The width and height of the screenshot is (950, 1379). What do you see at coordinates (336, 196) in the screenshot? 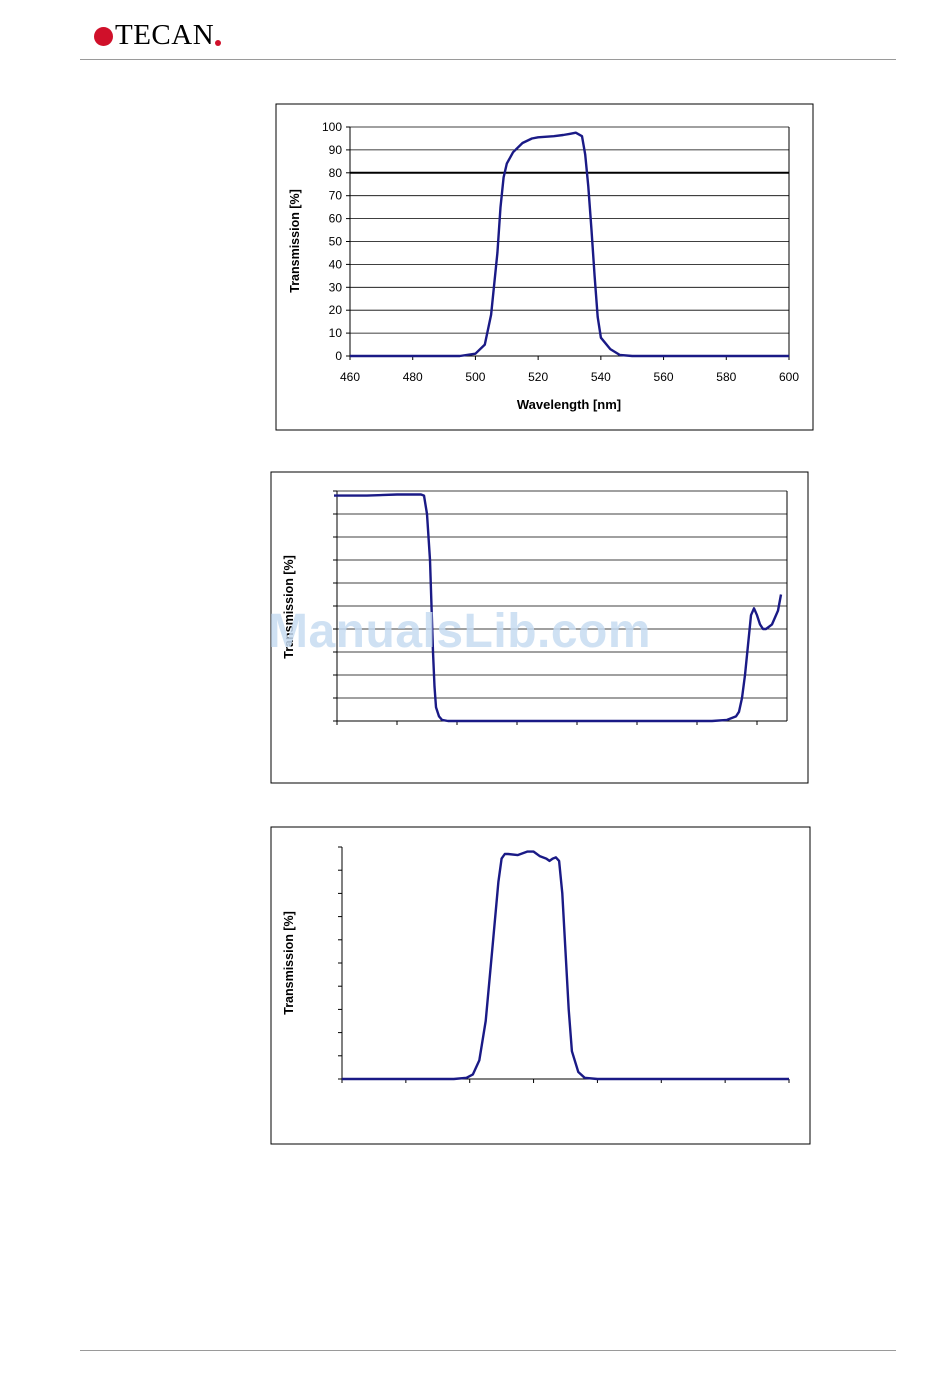
I see `y-tick-label: 70` at bounding box center [336, 196].